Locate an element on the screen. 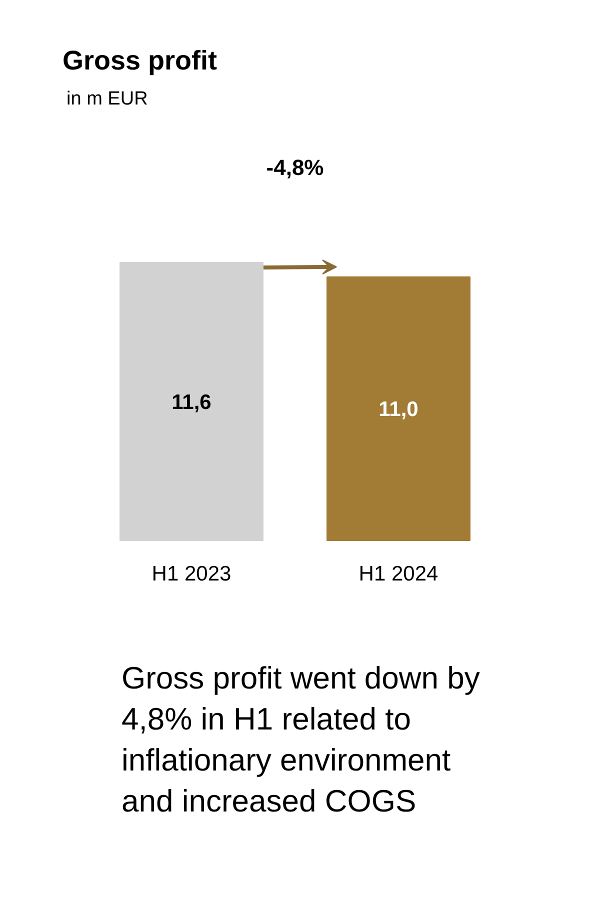  data-label: 11,6 is located at coordinates (192, 402).